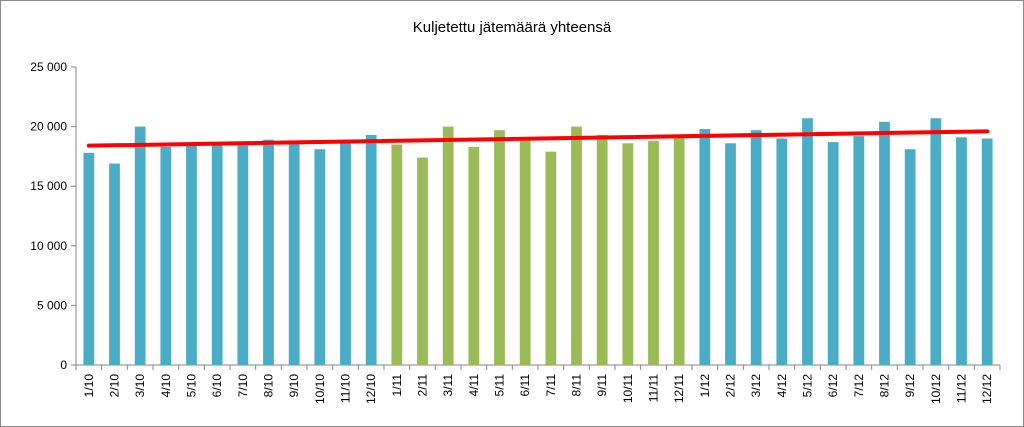  I want to click on x-tick-label: 7/10, so click(243, 386).